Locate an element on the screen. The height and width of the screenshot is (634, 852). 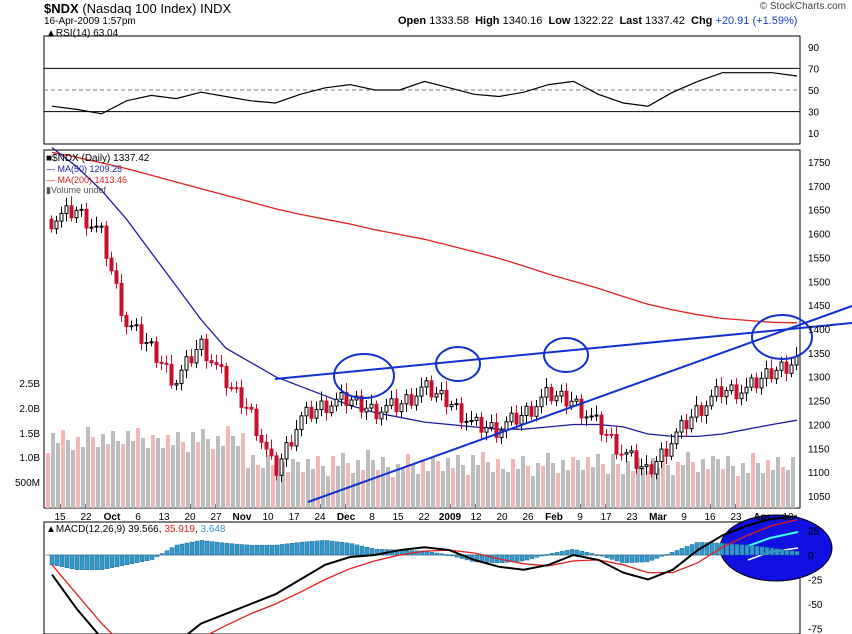
ma200-legend-text: MA(200) 1413.46 is located at coordinates (92, 180).